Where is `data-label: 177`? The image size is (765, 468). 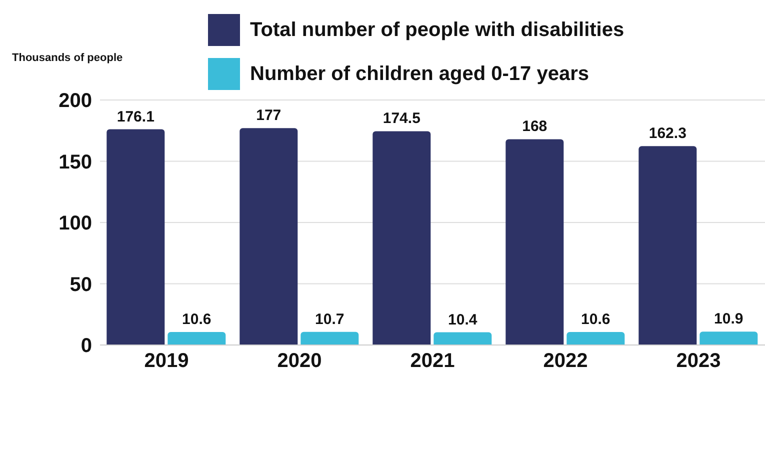
data-label: 177 is located at coordinates (269, 115).